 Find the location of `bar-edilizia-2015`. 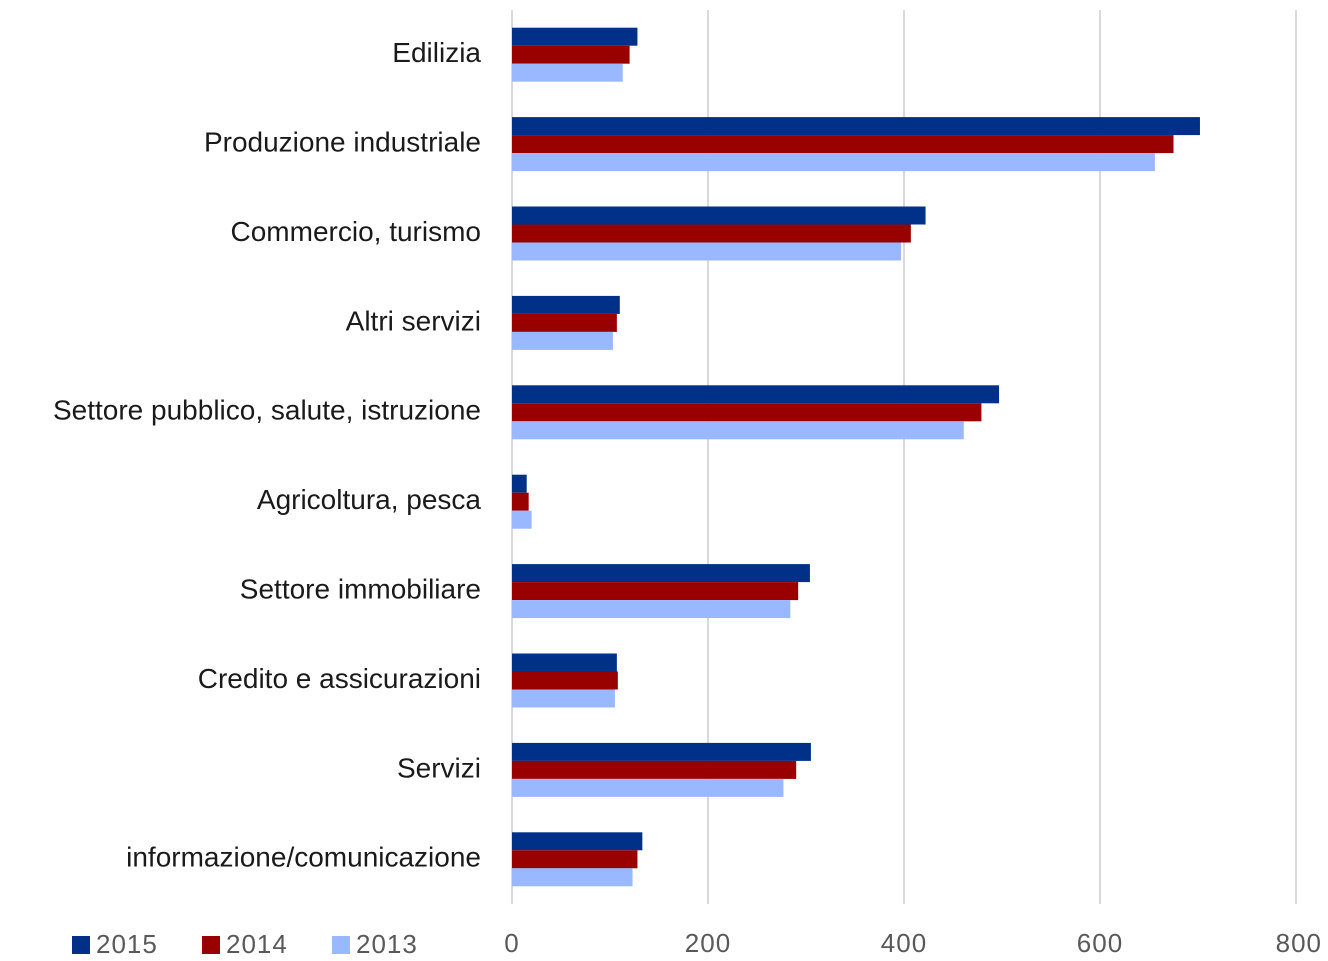

bar-edilizia-2015 is located at coordinates (575, 36).